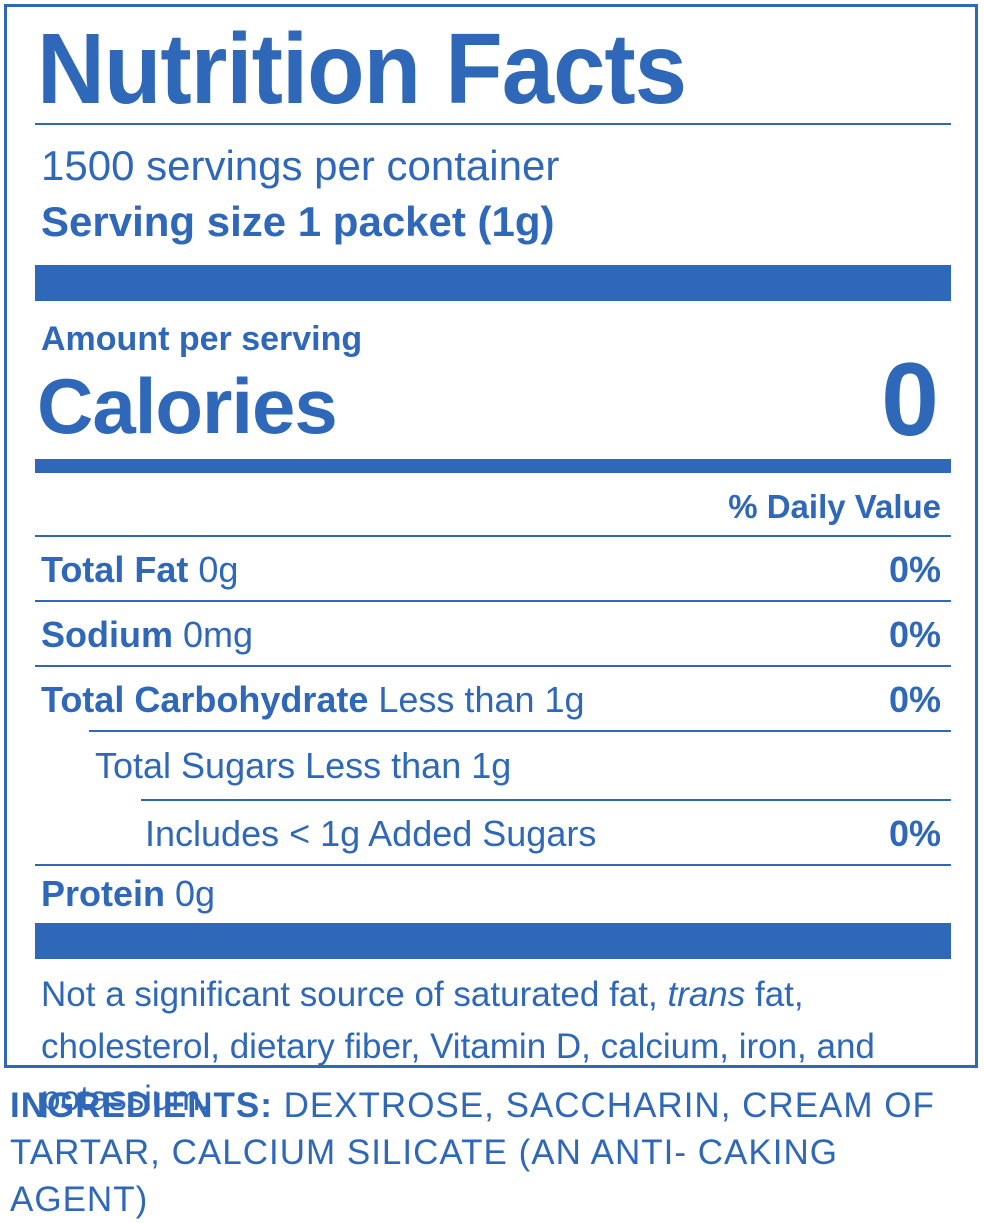 The width and height of the screenshot is (984, 1223). What do you see at coordinates (493, 124) in the screenshot?
I see `title-divider` at bounding box center [493, 124].